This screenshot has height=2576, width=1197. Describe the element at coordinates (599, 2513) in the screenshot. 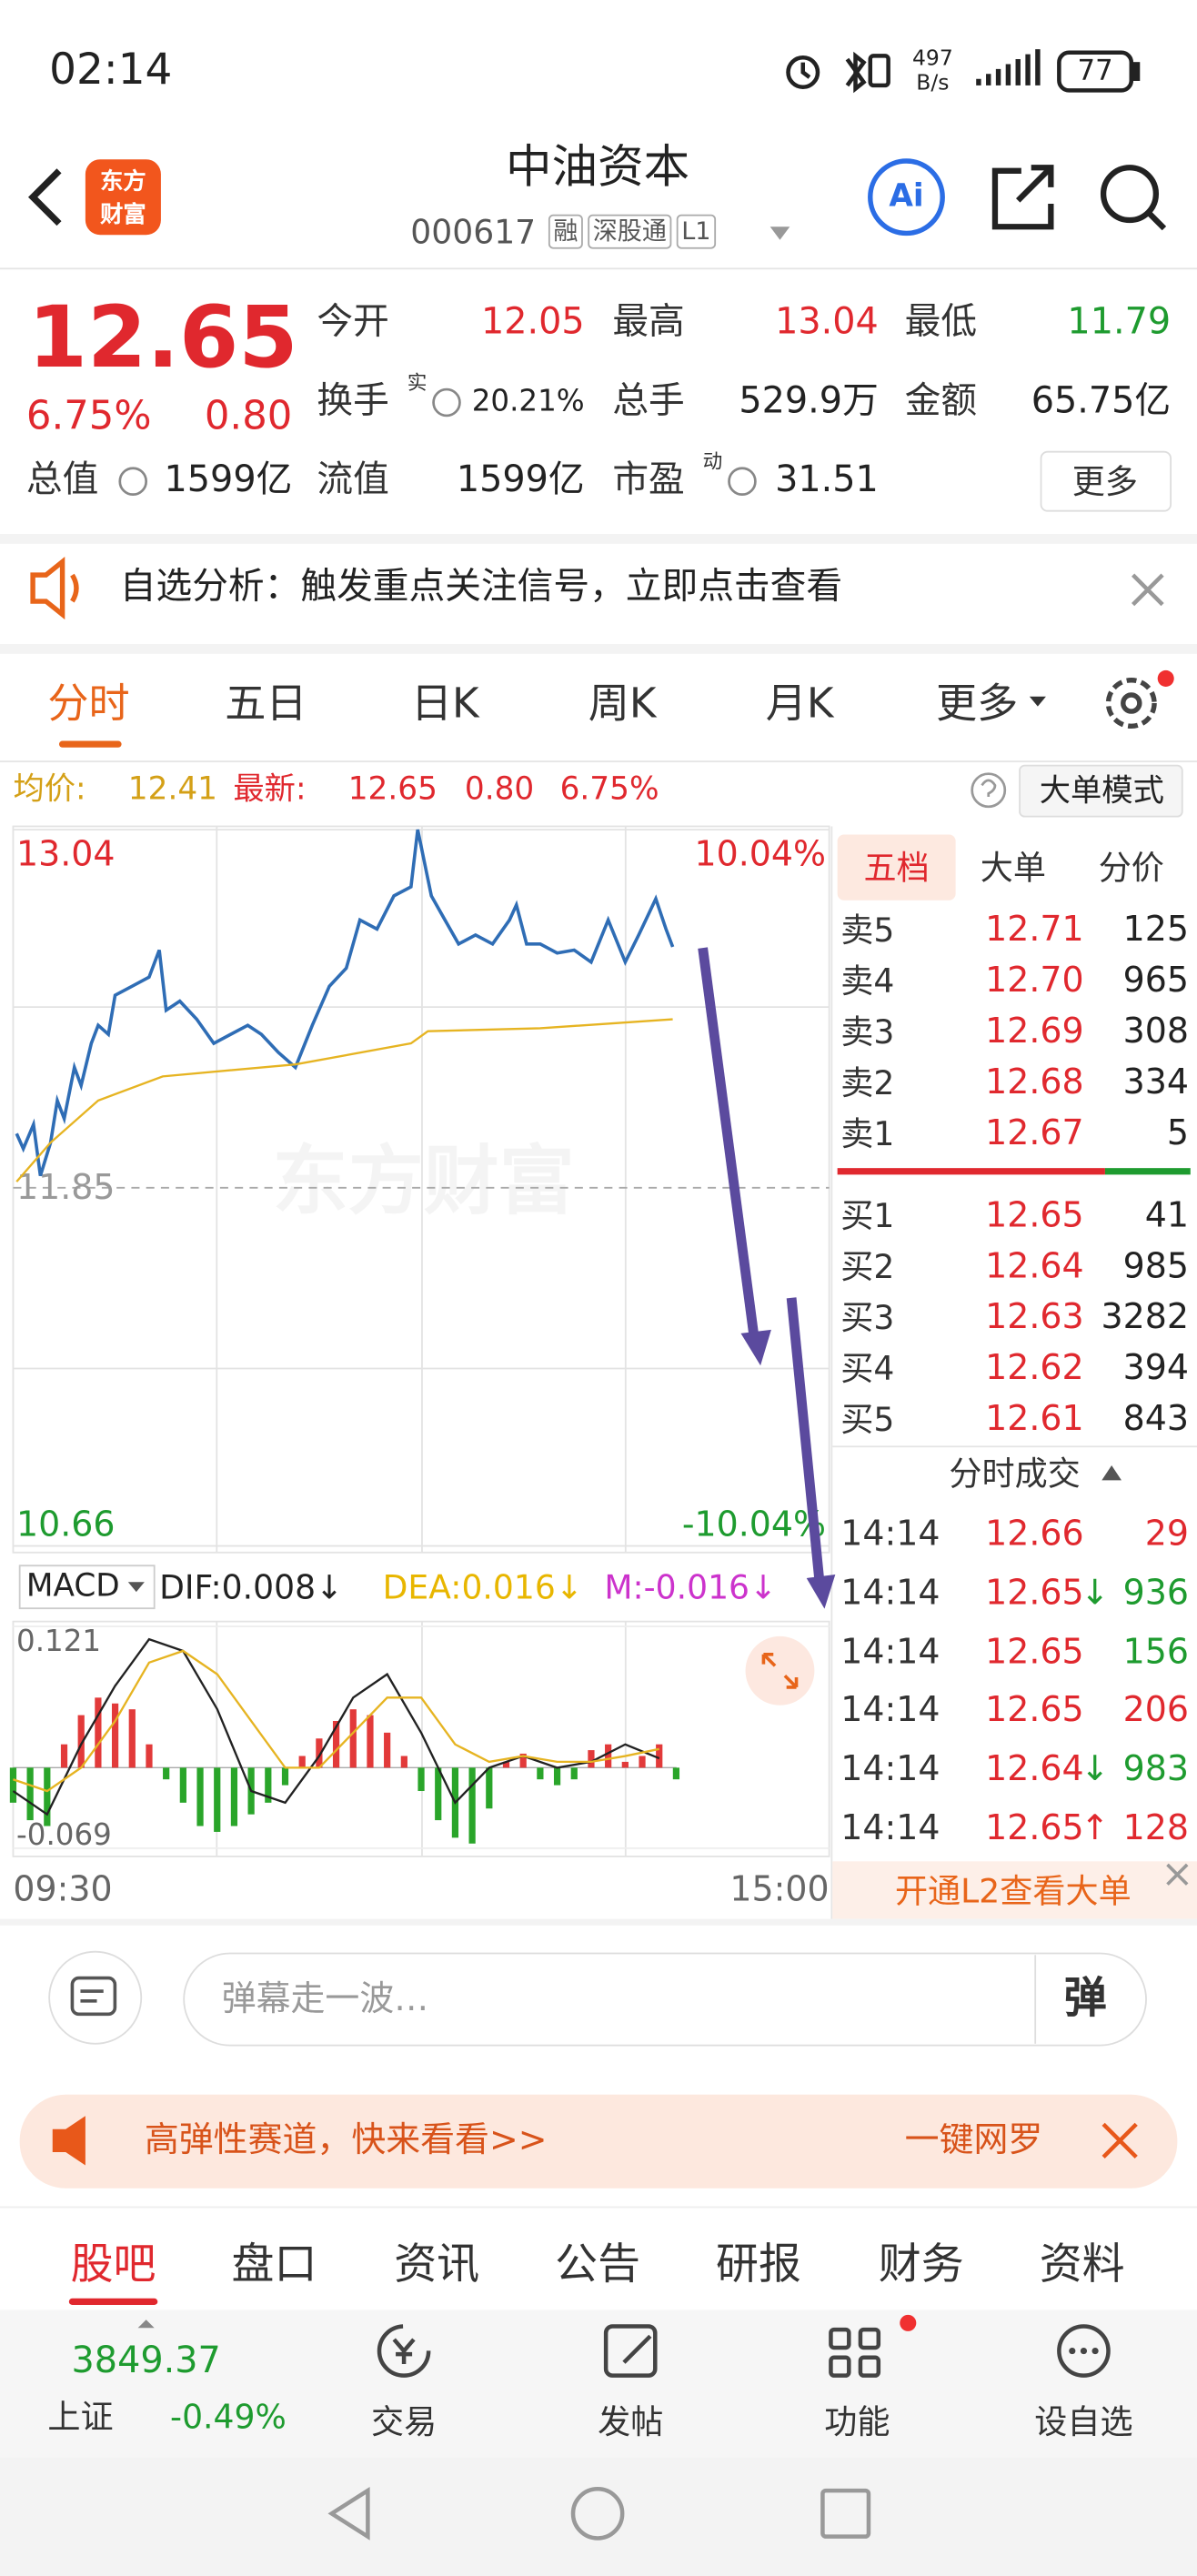

I see `system-nav-icons` at that location.